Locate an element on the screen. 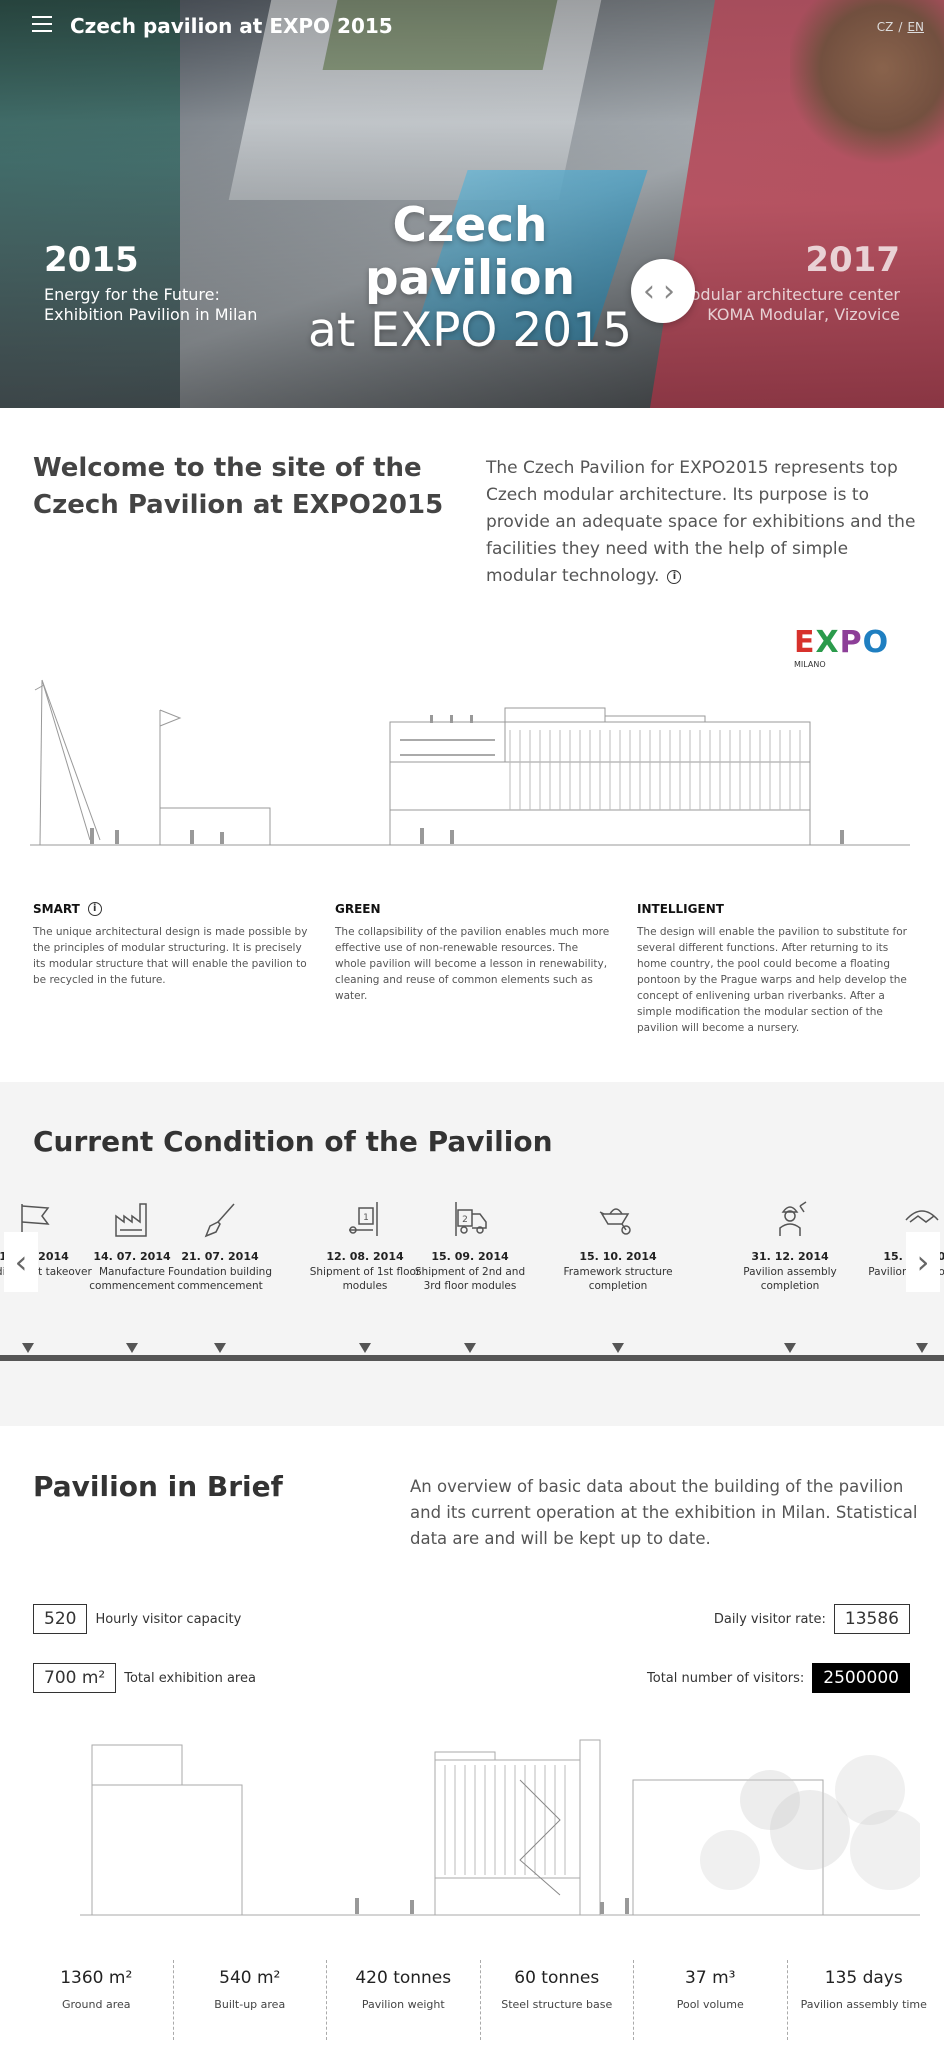 The image size is (944, 2070). hero-2015-year: 2015 is located at coordinates (91, 260).